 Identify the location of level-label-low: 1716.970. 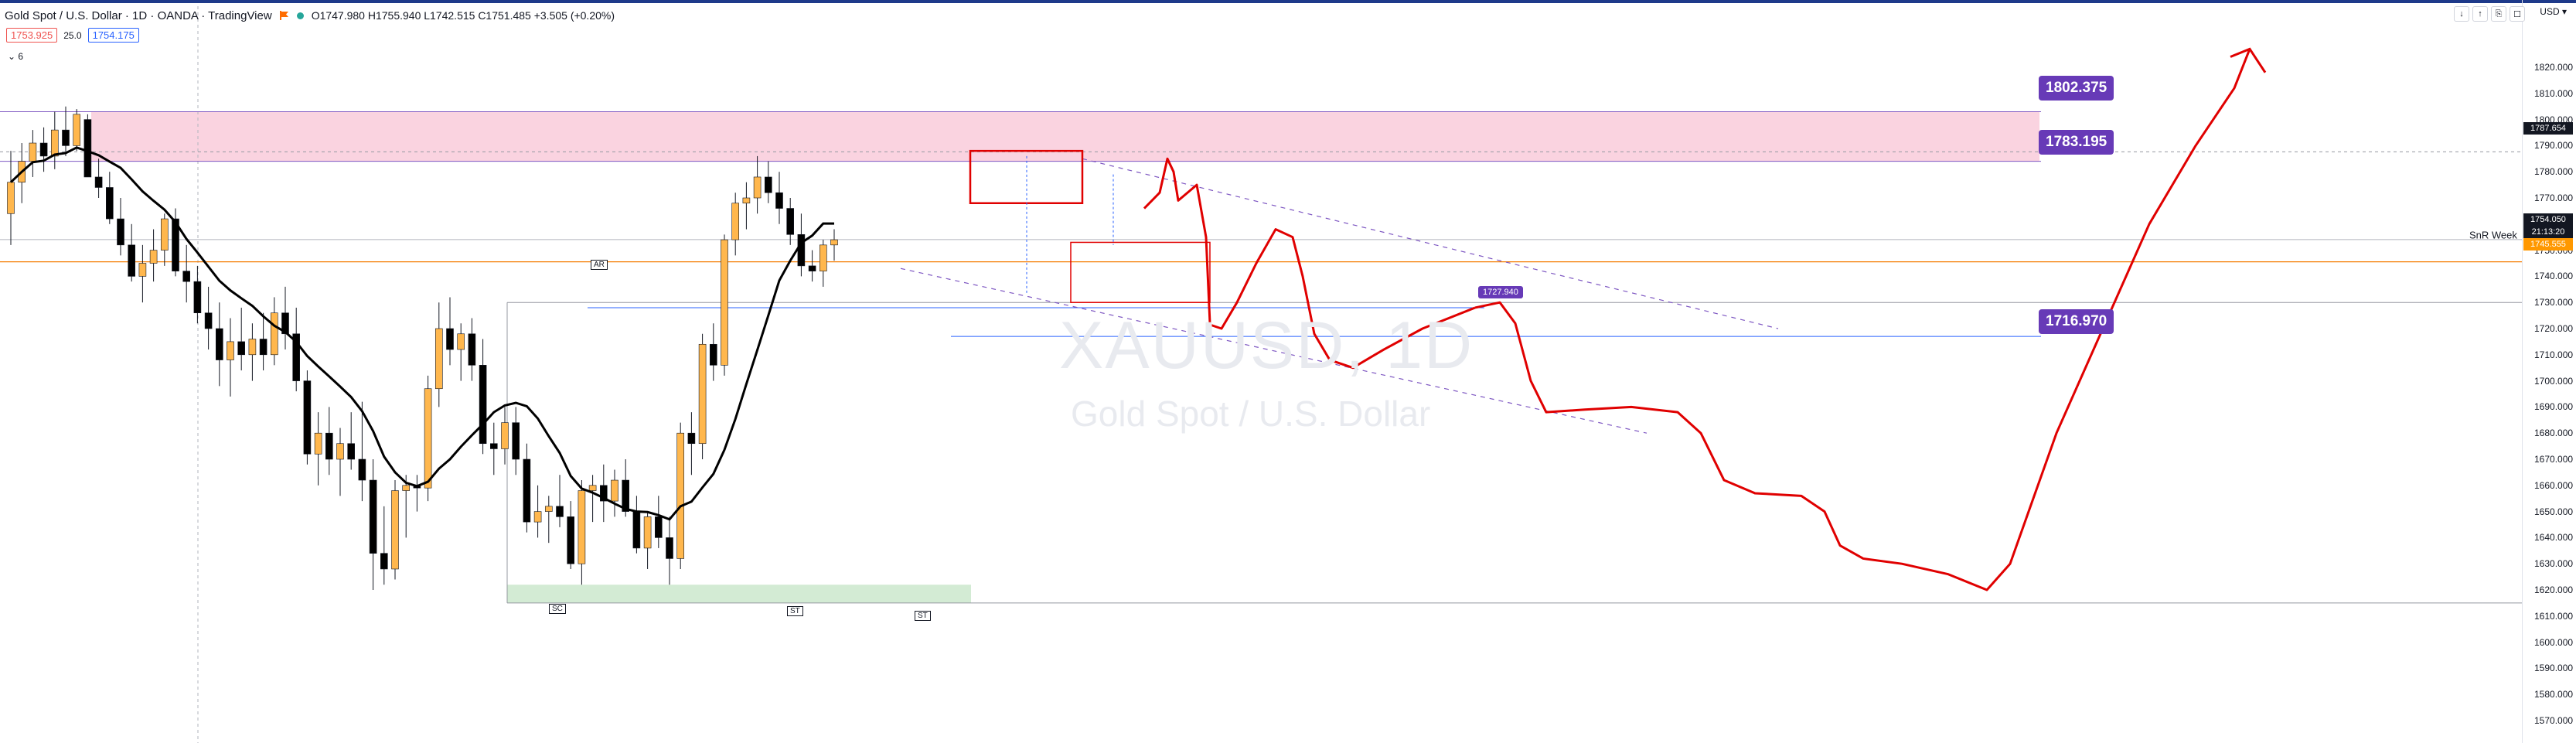
(2076, 321).